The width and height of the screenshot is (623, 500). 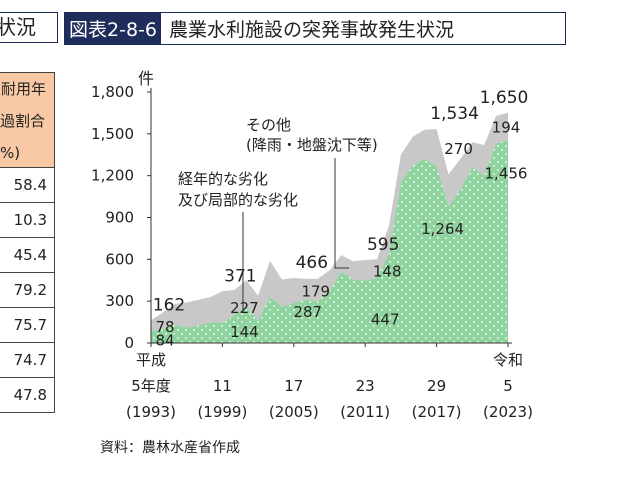 I want to click on figure-header: 図表2-8-6 農業水利施設の突発事故発生状況, so click(x=315, y=28).